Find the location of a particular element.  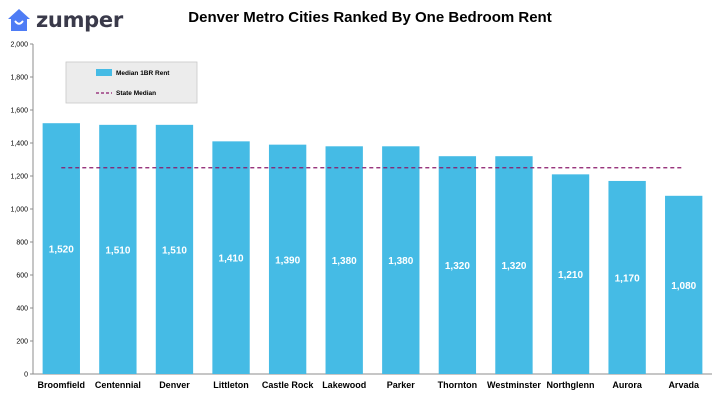

bar-arvada is located at coordinates (684, 284).